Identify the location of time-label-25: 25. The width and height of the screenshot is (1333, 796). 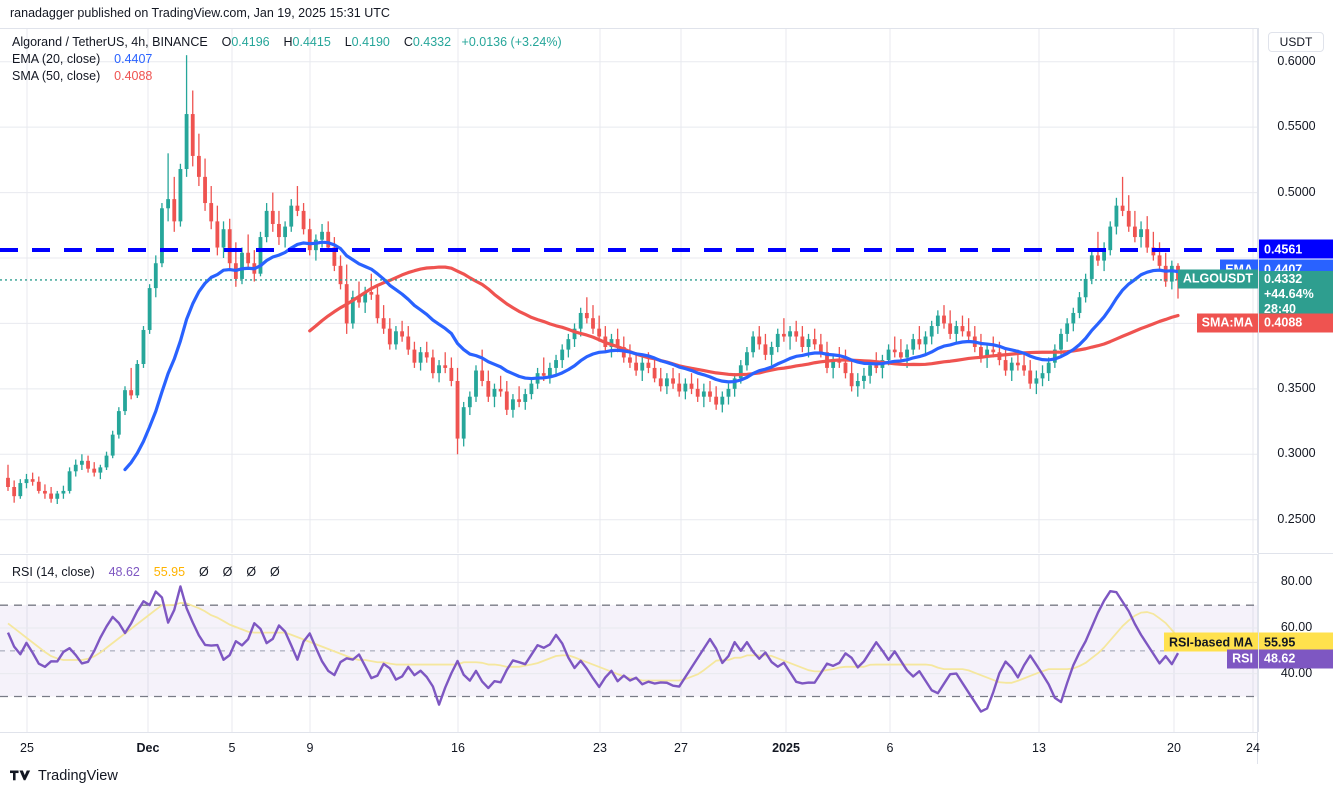
(27, 748).